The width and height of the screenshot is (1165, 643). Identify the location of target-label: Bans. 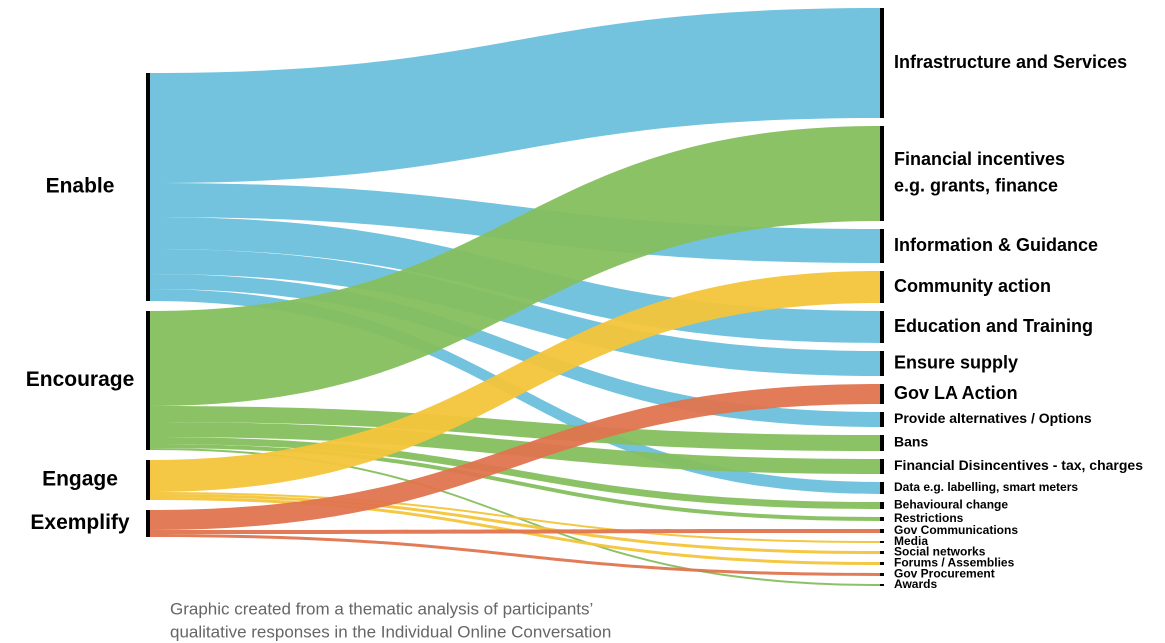
(911, 442).